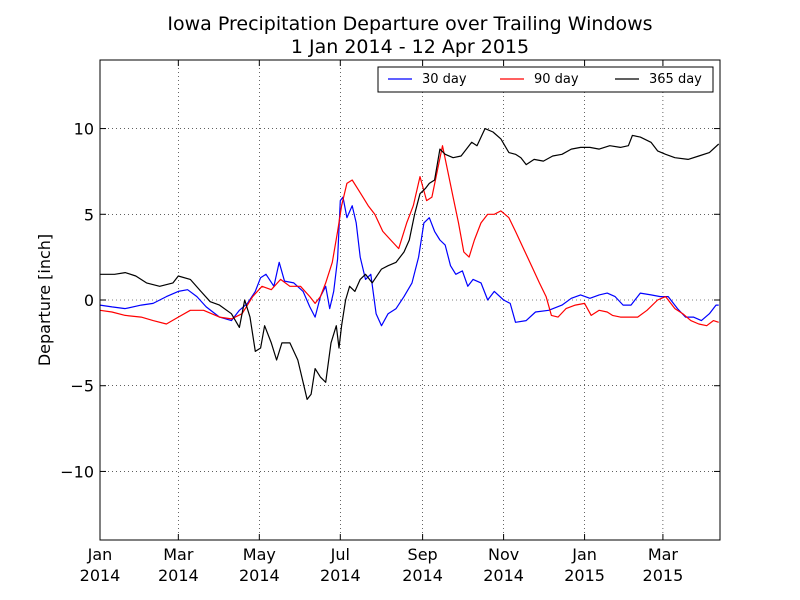  I want to click on x-tick-label-month: Nov, so click(503, 554).